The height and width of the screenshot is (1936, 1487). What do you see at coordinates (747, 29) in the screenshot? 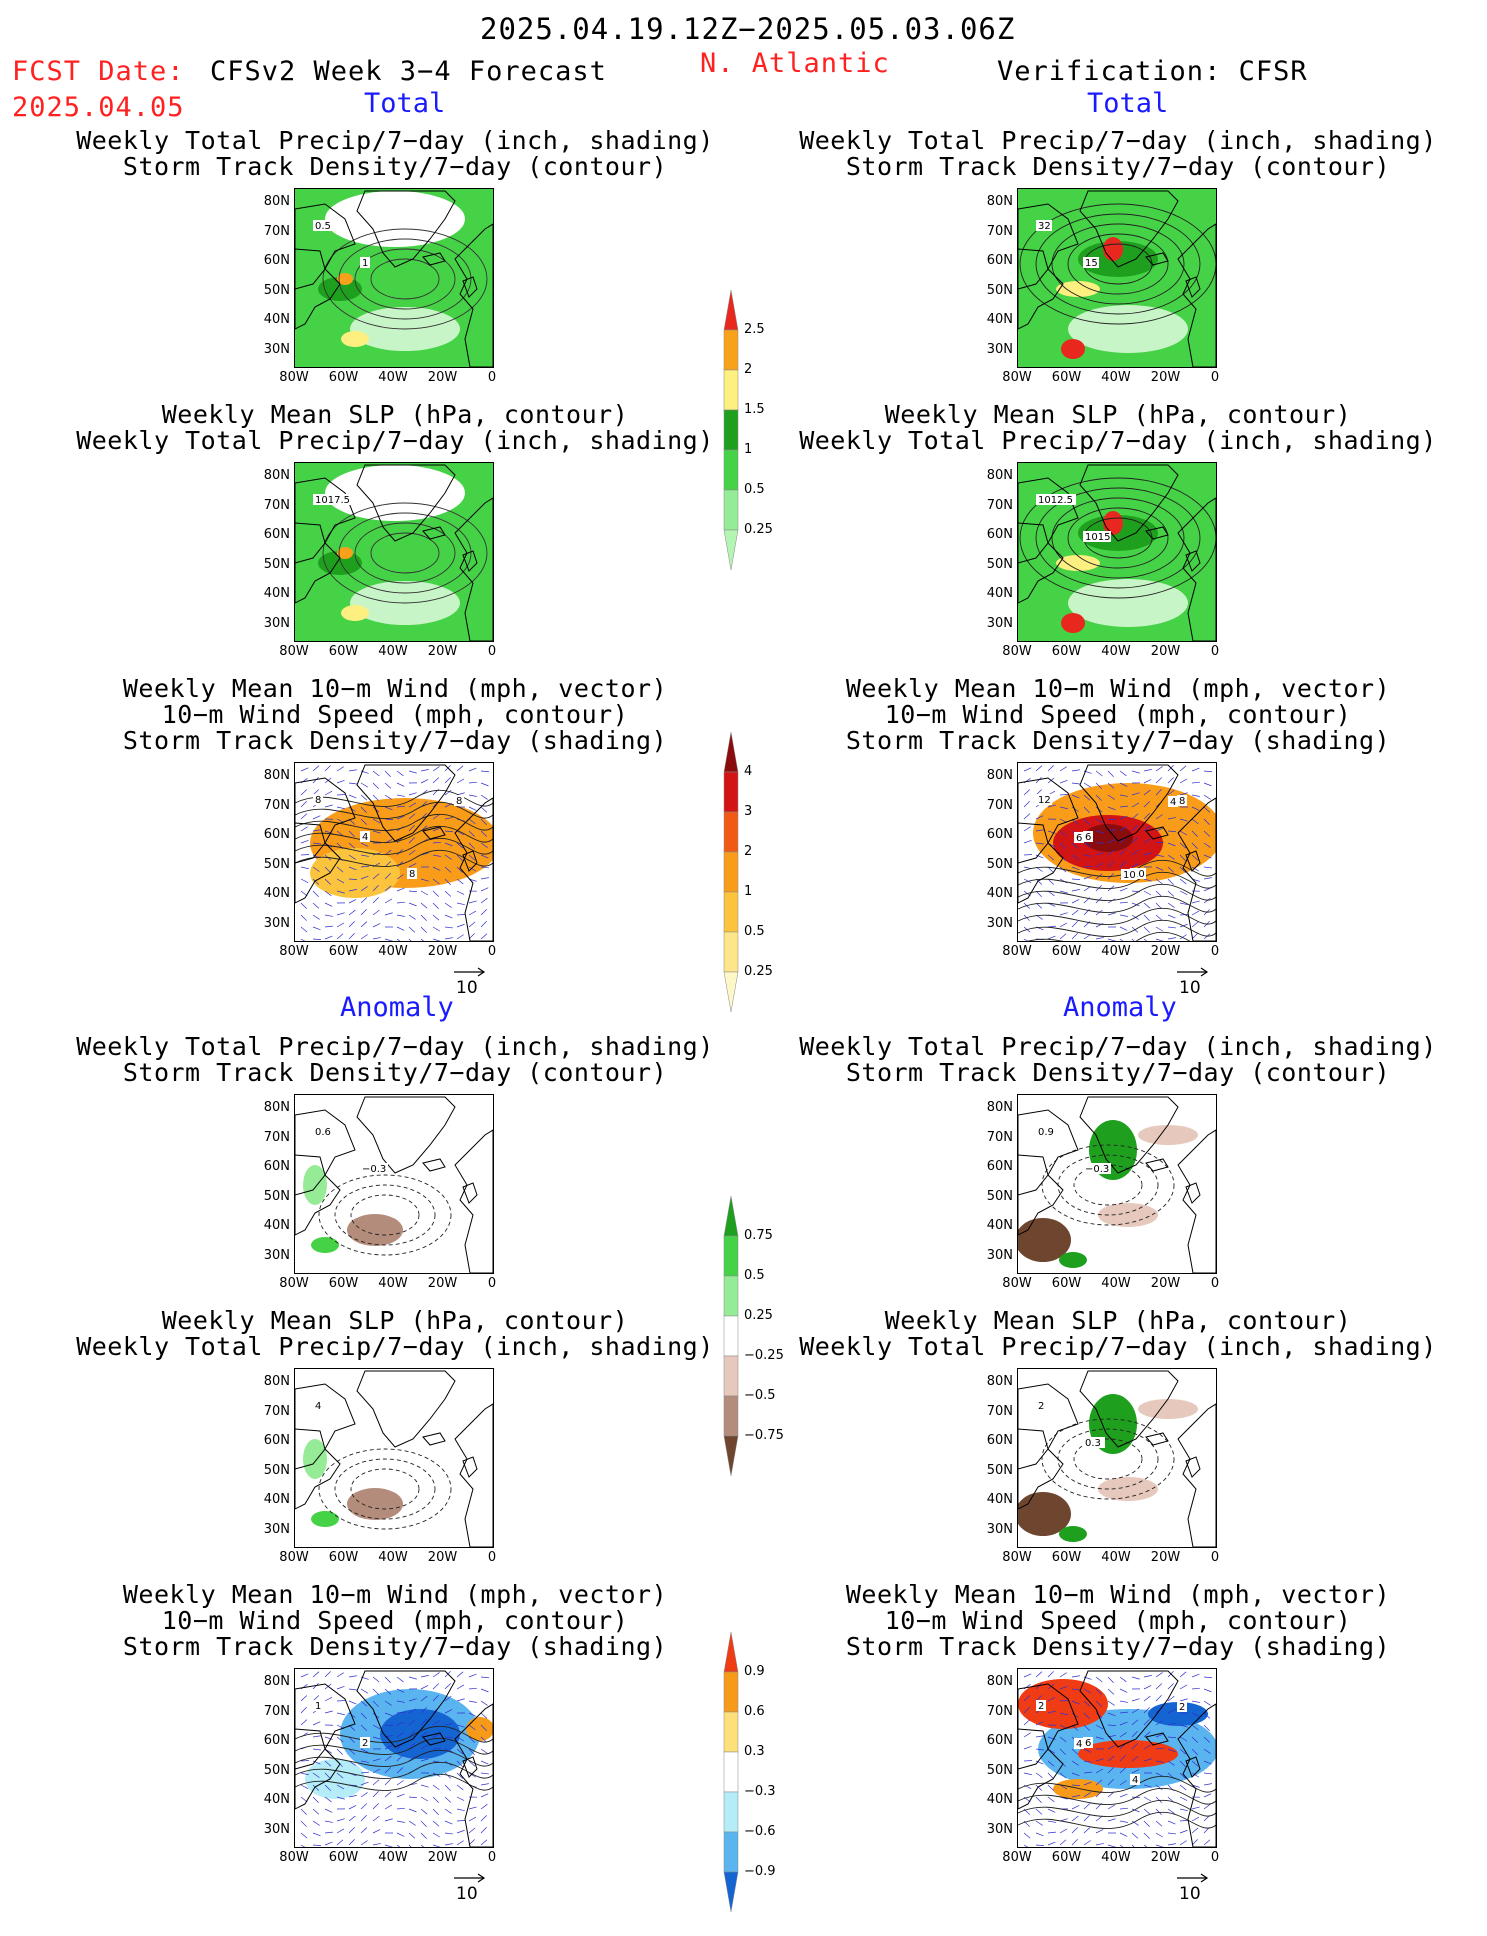
I see `date-range-title: 2025.04.19.12Z−2025.05.03.06Z` at bounding box center [747, 29].